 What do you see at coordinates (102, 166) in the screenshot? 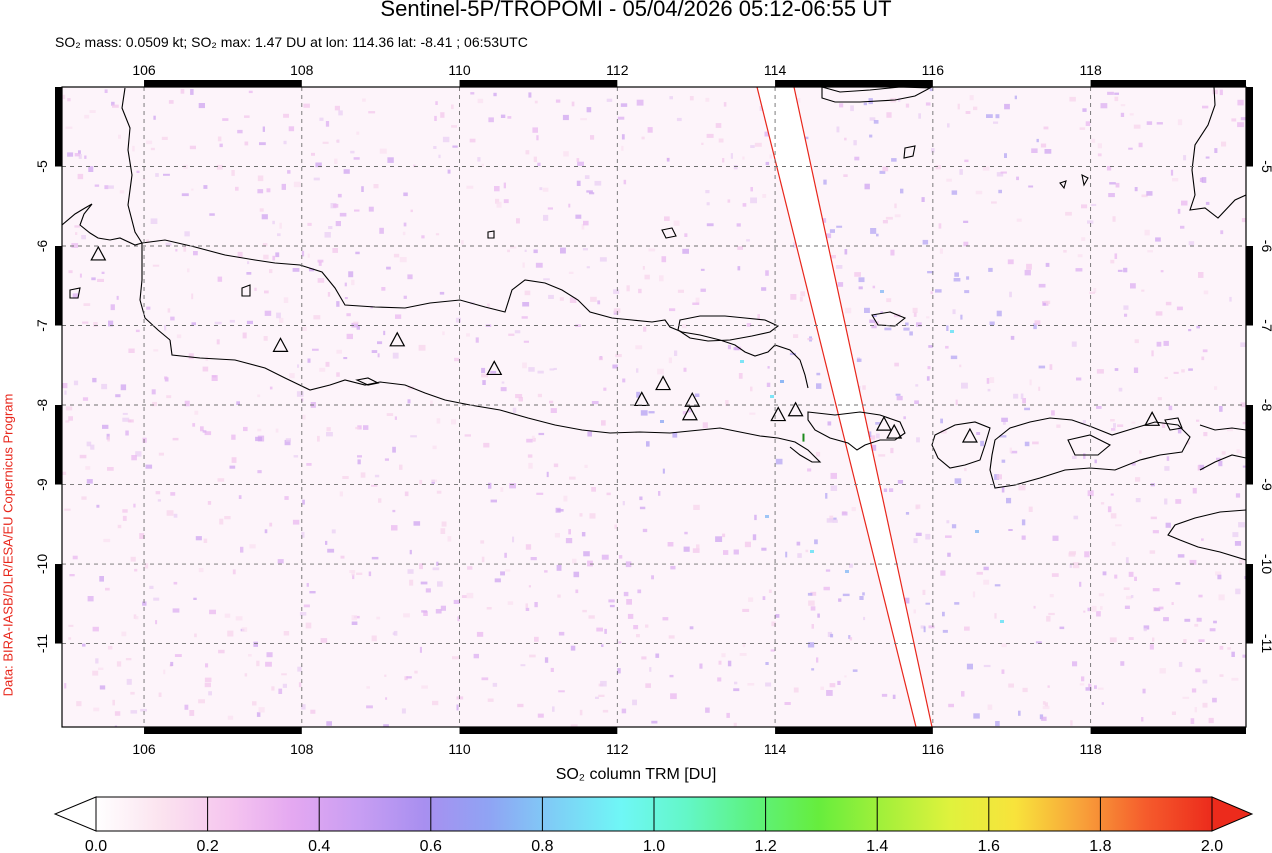
I see `coast-sumatra-east` at bounding box center [102, 166].